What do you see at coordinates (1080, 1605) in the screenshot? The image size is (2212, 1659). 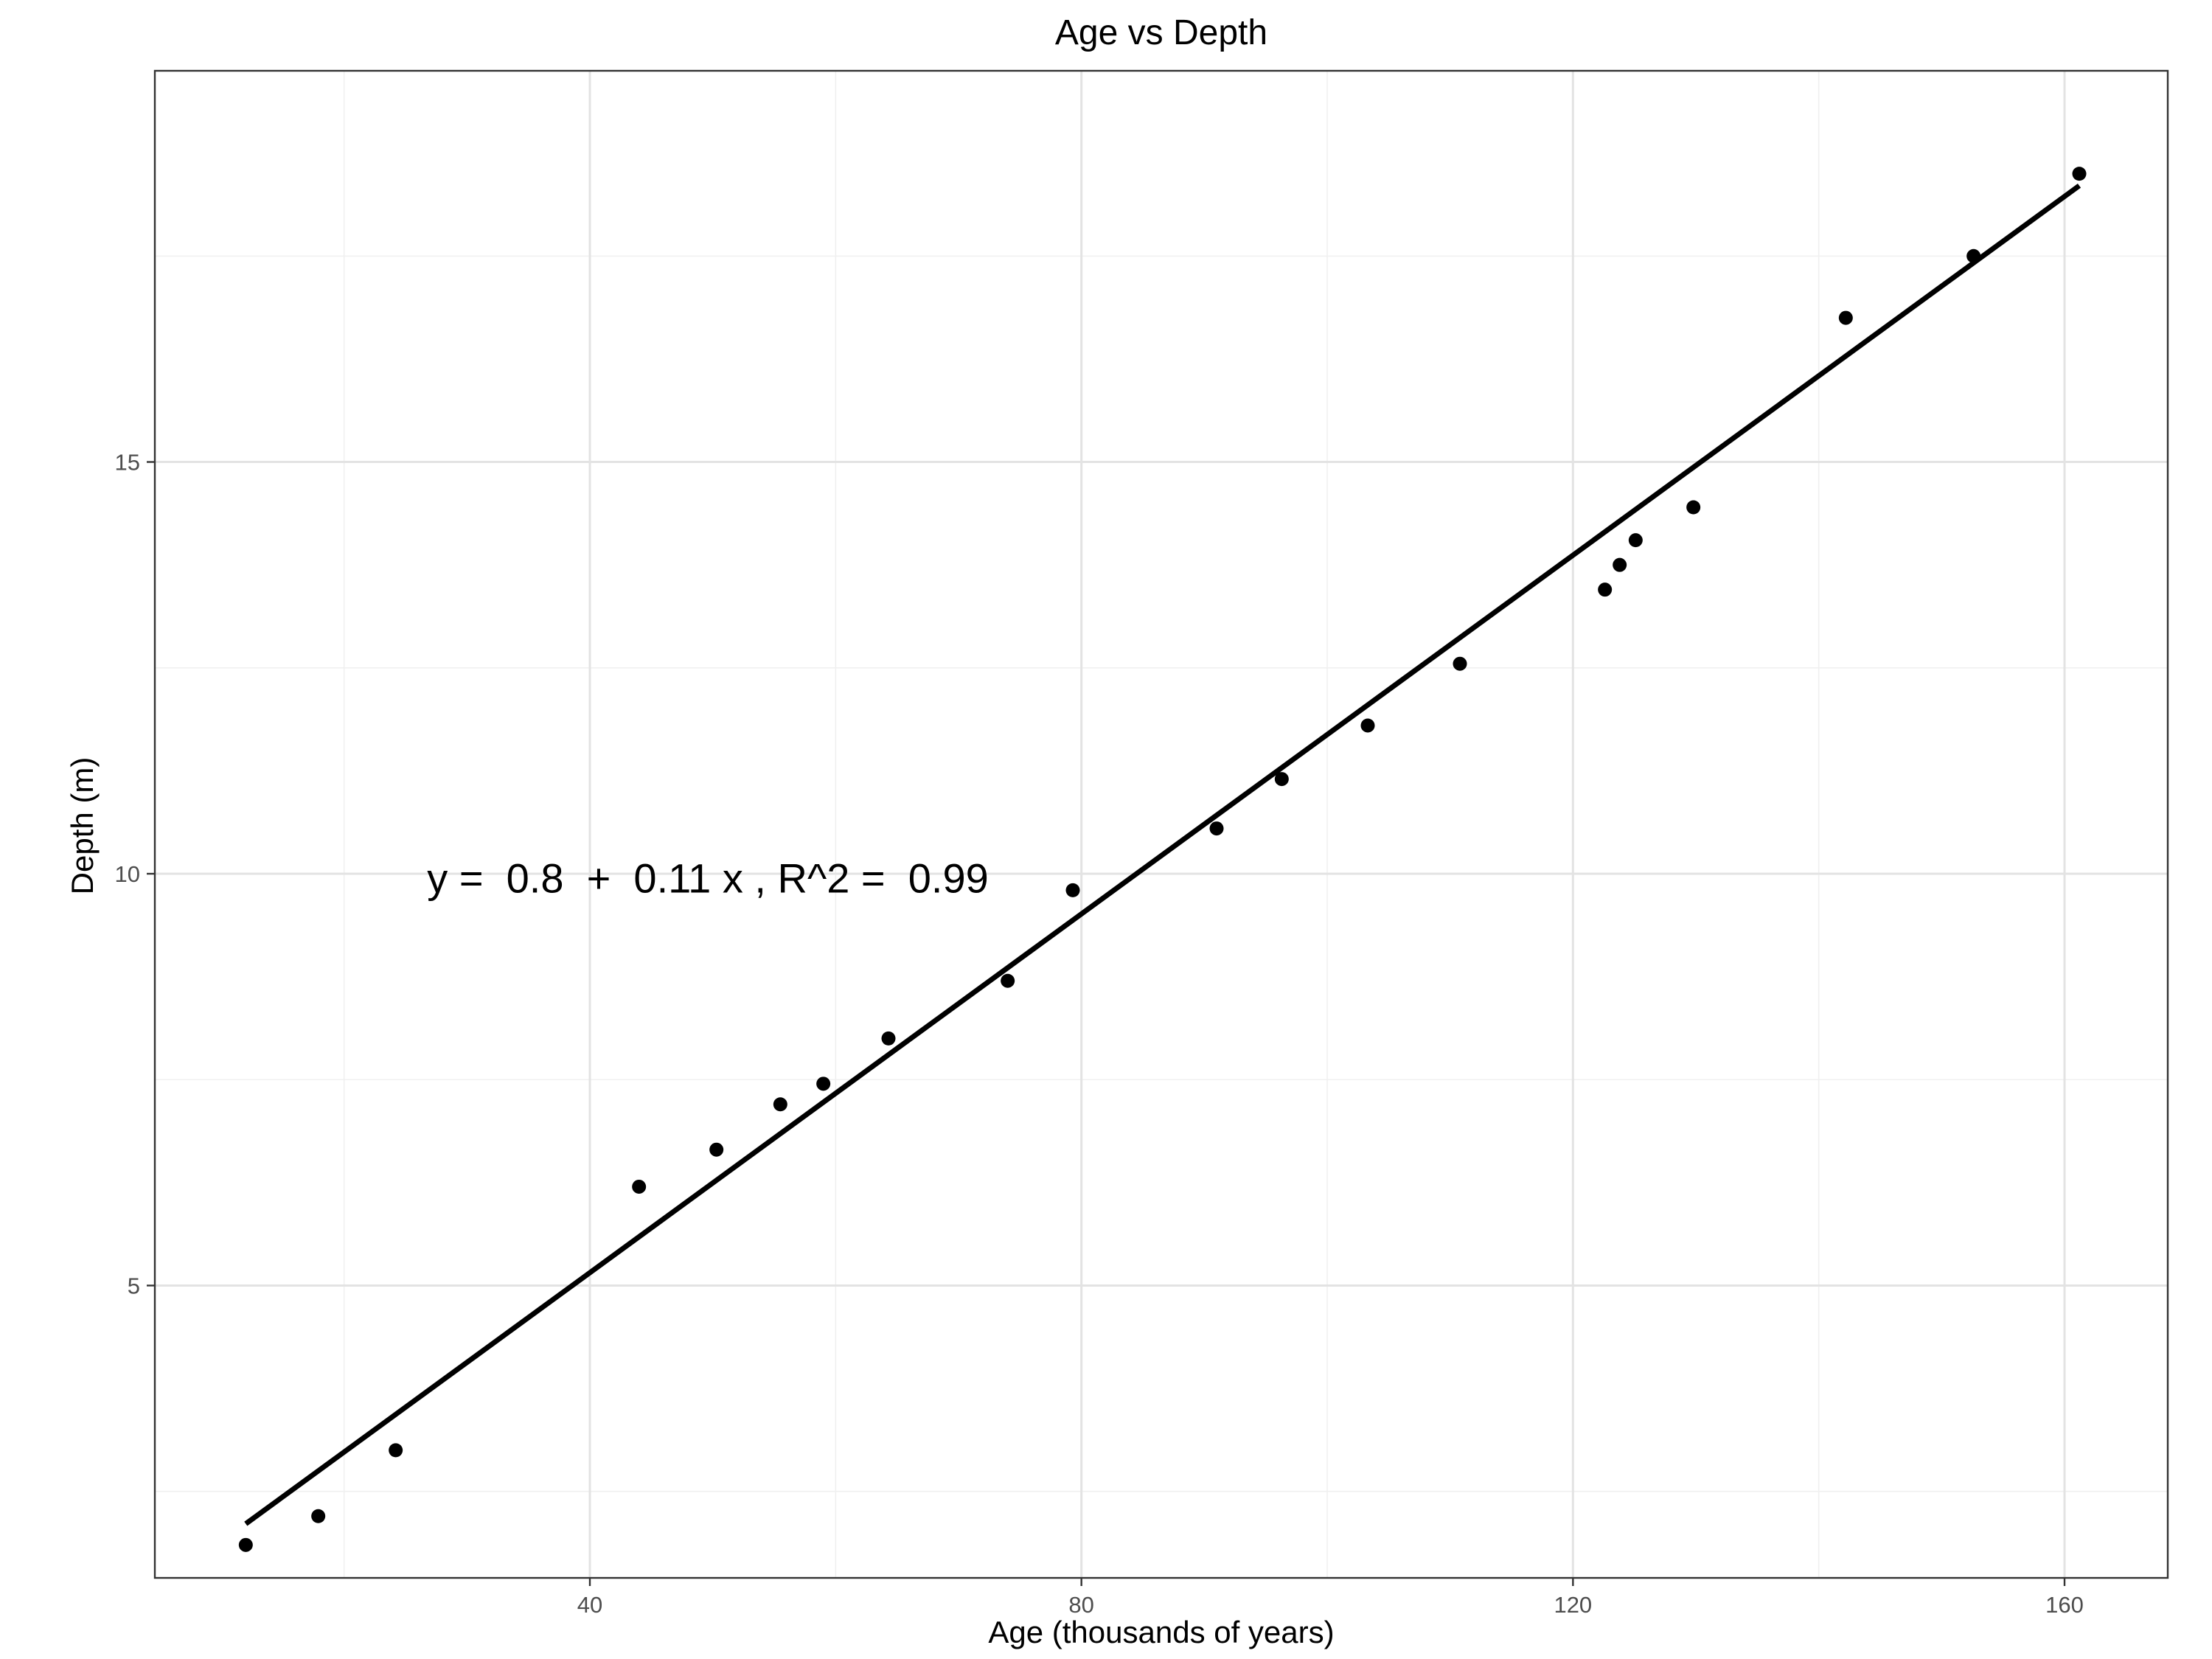 I see `x-tick-label: 80` at bounding box center [1080, 1605].